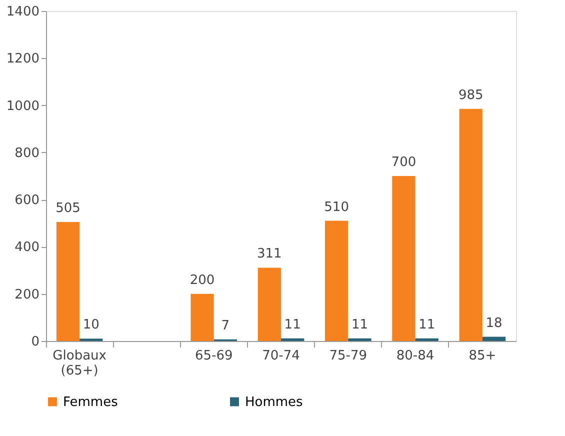 The height and width of the screenshot is (436, 565). I want to click on data-label: 311, so click(269, 254).